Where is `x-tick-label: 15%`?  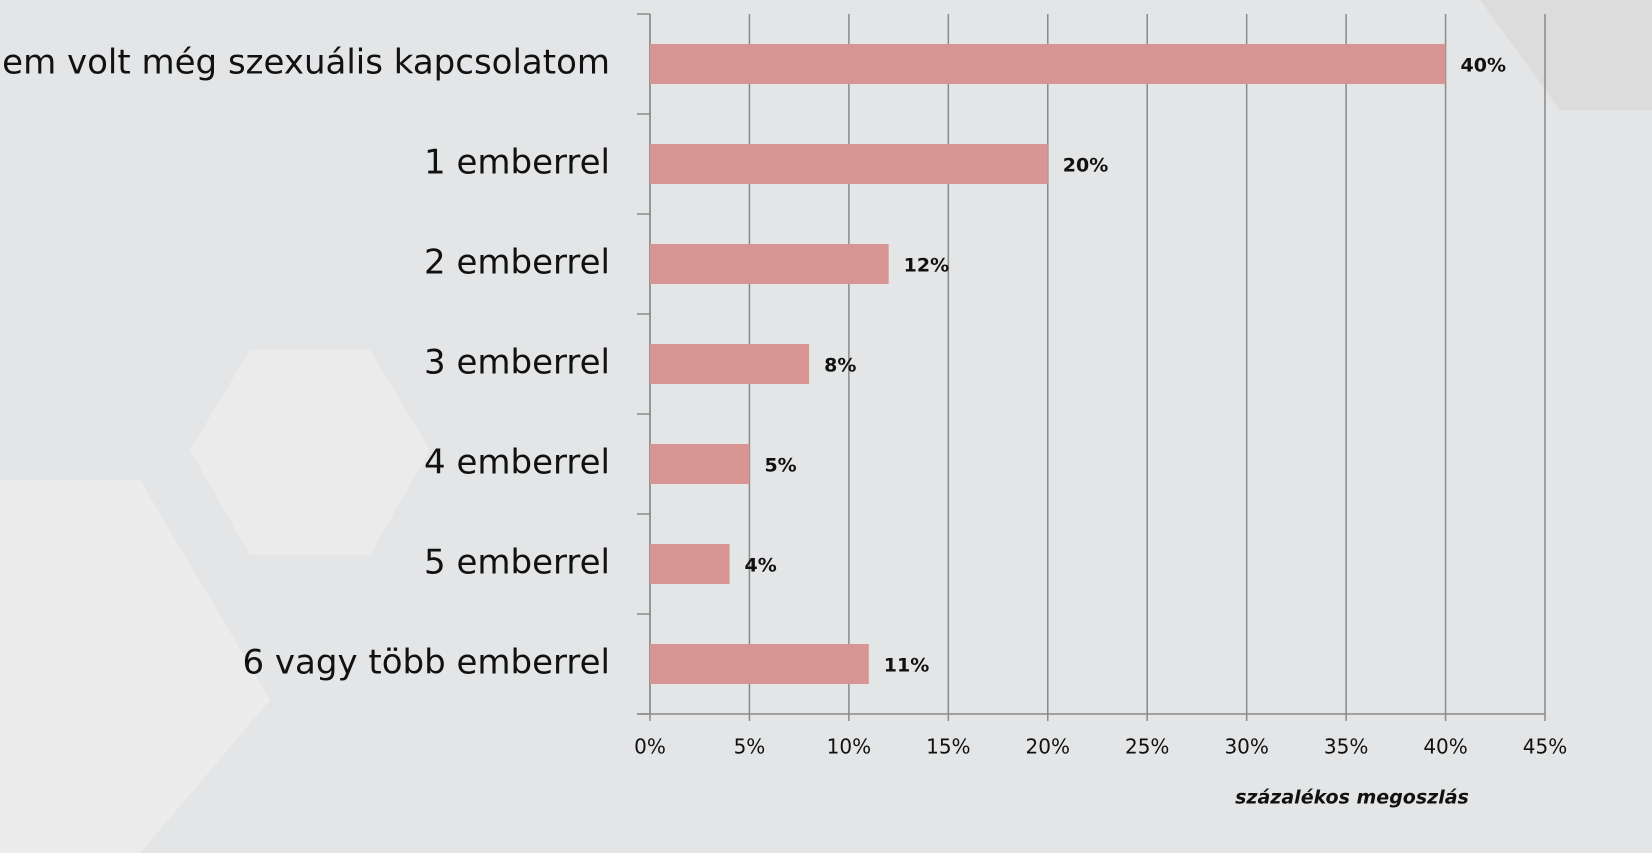
x-tick-label: 15% is located at coordinates (948, 747).